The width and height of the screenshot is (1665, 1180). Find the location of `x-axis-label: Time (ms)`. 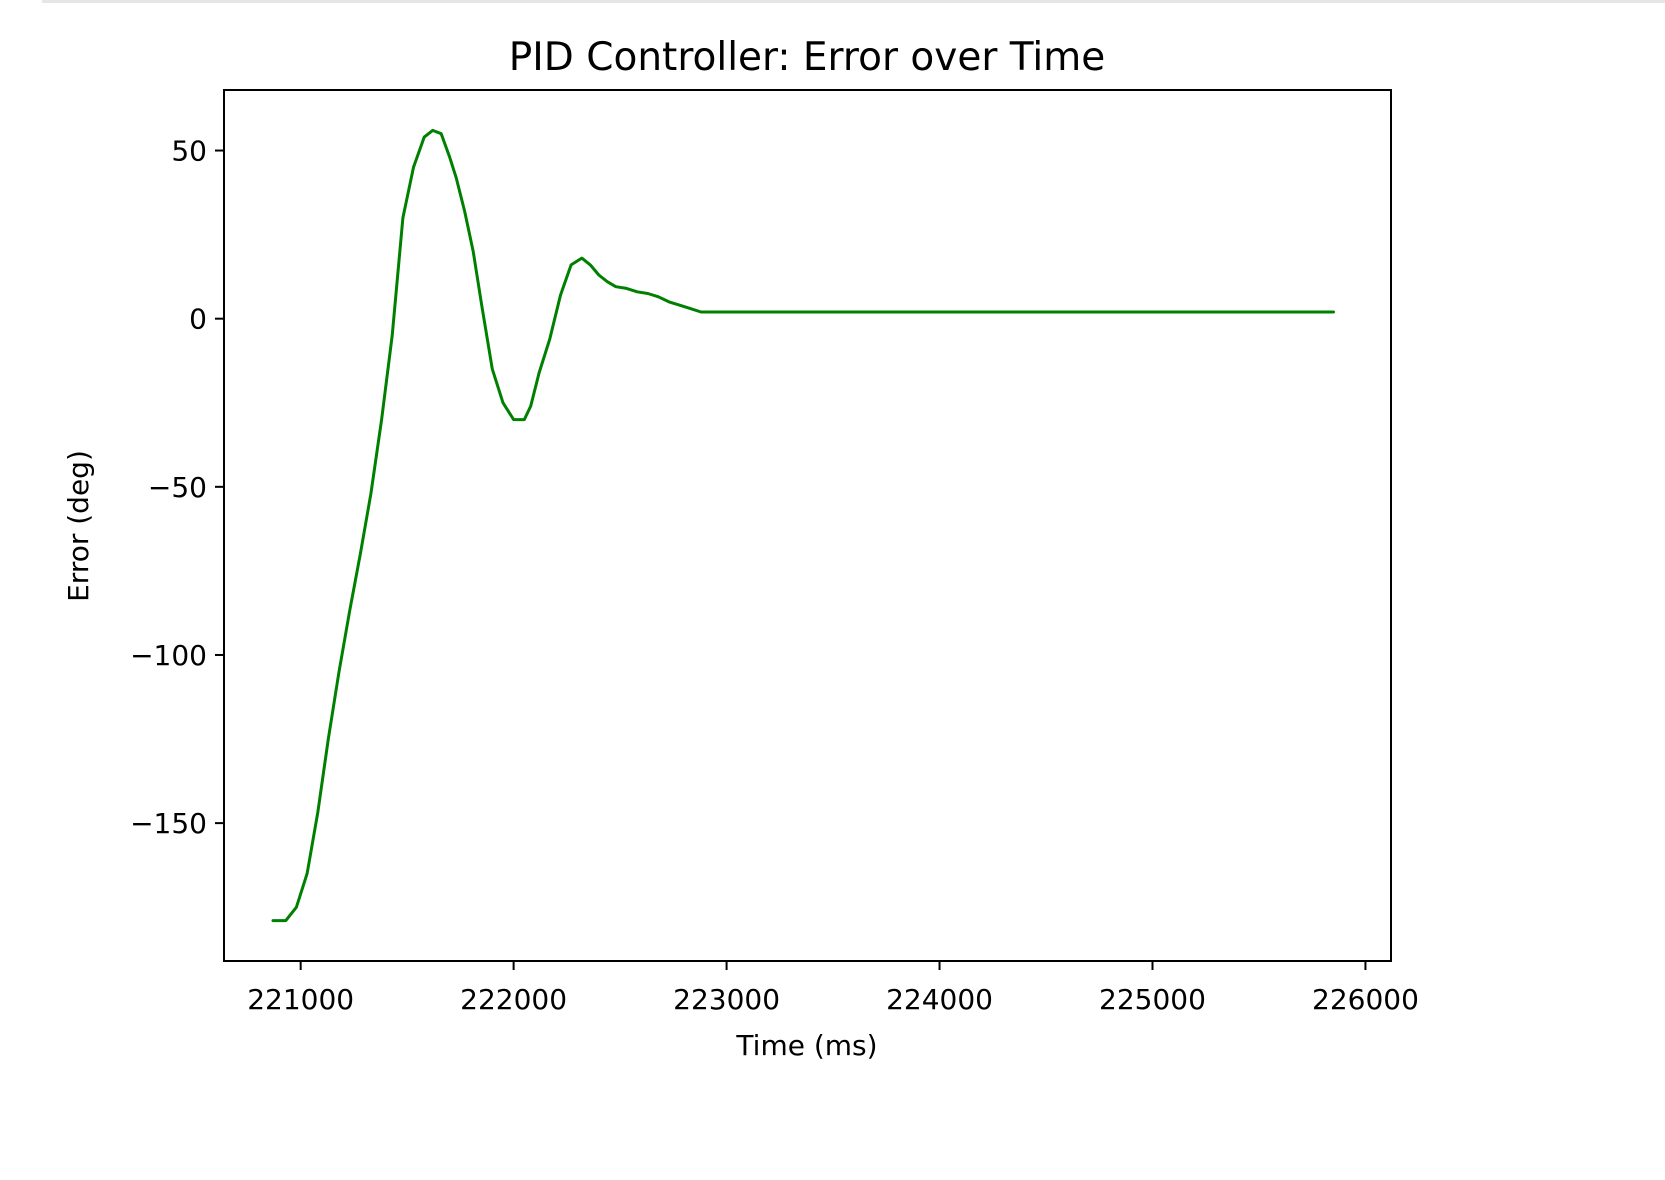

x-axis-label: Time (ms) is located at coordinates (806, 1045).